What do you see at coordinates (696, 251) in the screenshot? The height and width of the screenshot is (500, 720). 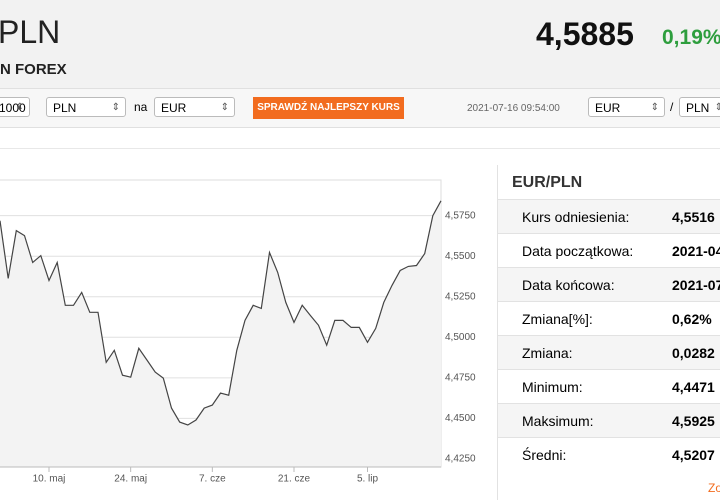 I see `stats-value: 2021-04` at bounding box center [696, 251].